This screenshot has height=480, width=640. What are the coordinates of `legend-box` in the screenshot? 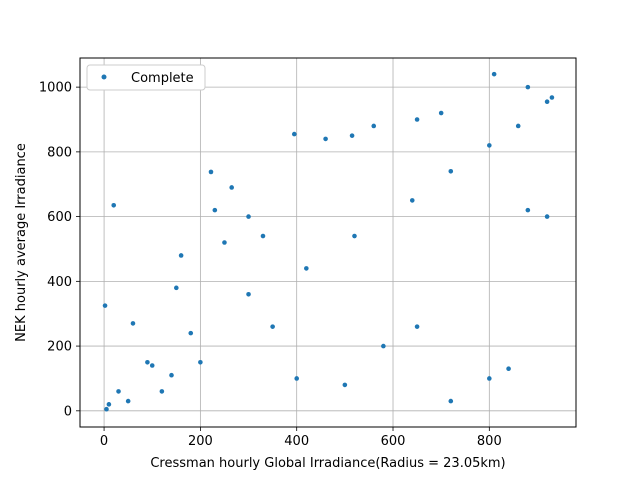 It's located at (146, 77).